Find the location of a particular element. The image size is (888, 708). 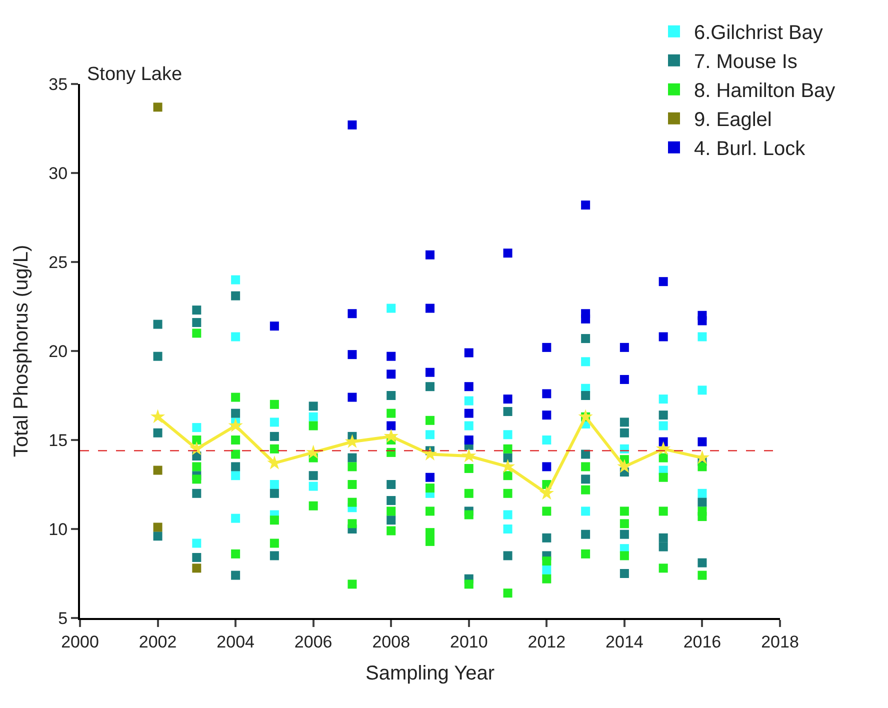

chart-title: Stony Lake is located at coordinates (134, 74).